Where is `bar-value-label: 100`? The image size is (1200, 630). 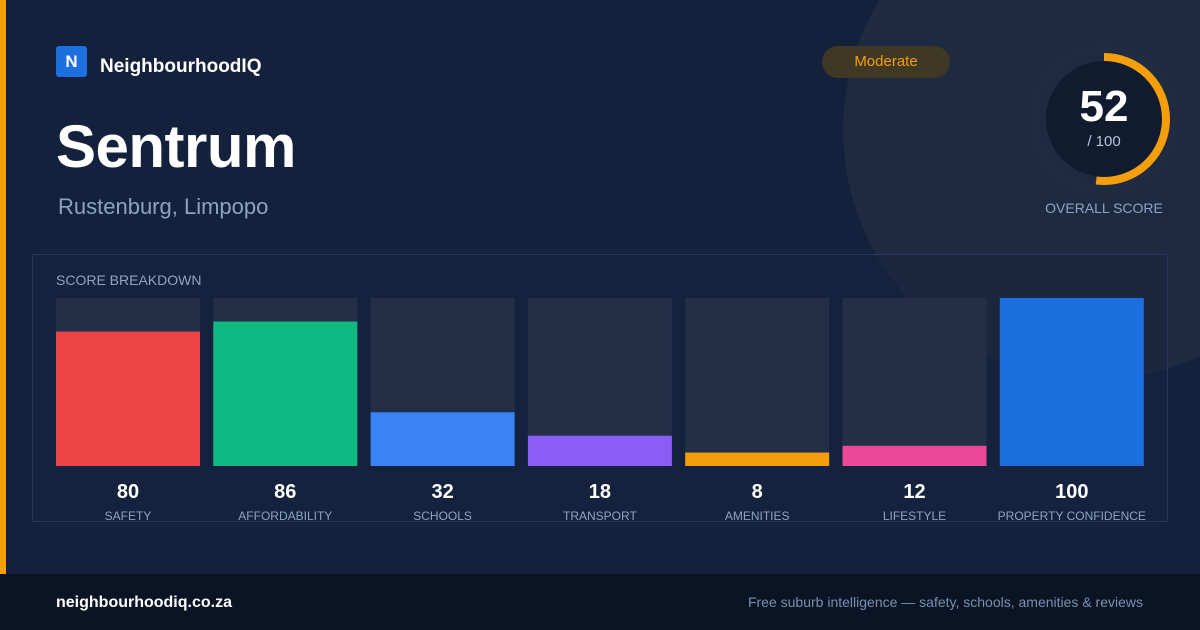 bar-value-label: 100 is located at coordinates (1071, 492).